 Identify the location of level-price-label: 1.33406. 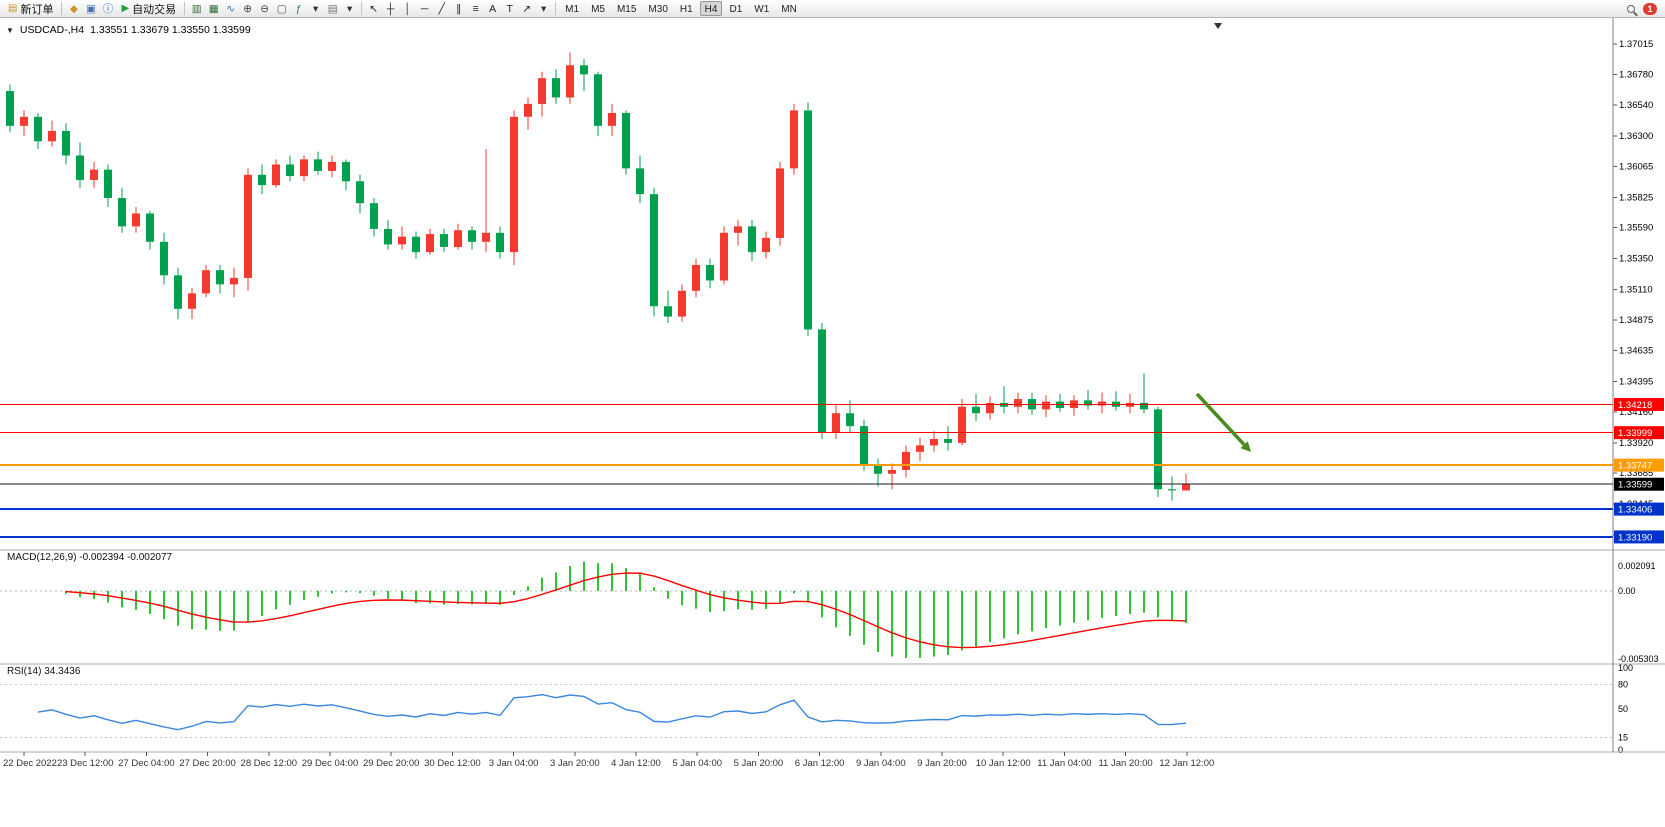
(1635, 510).